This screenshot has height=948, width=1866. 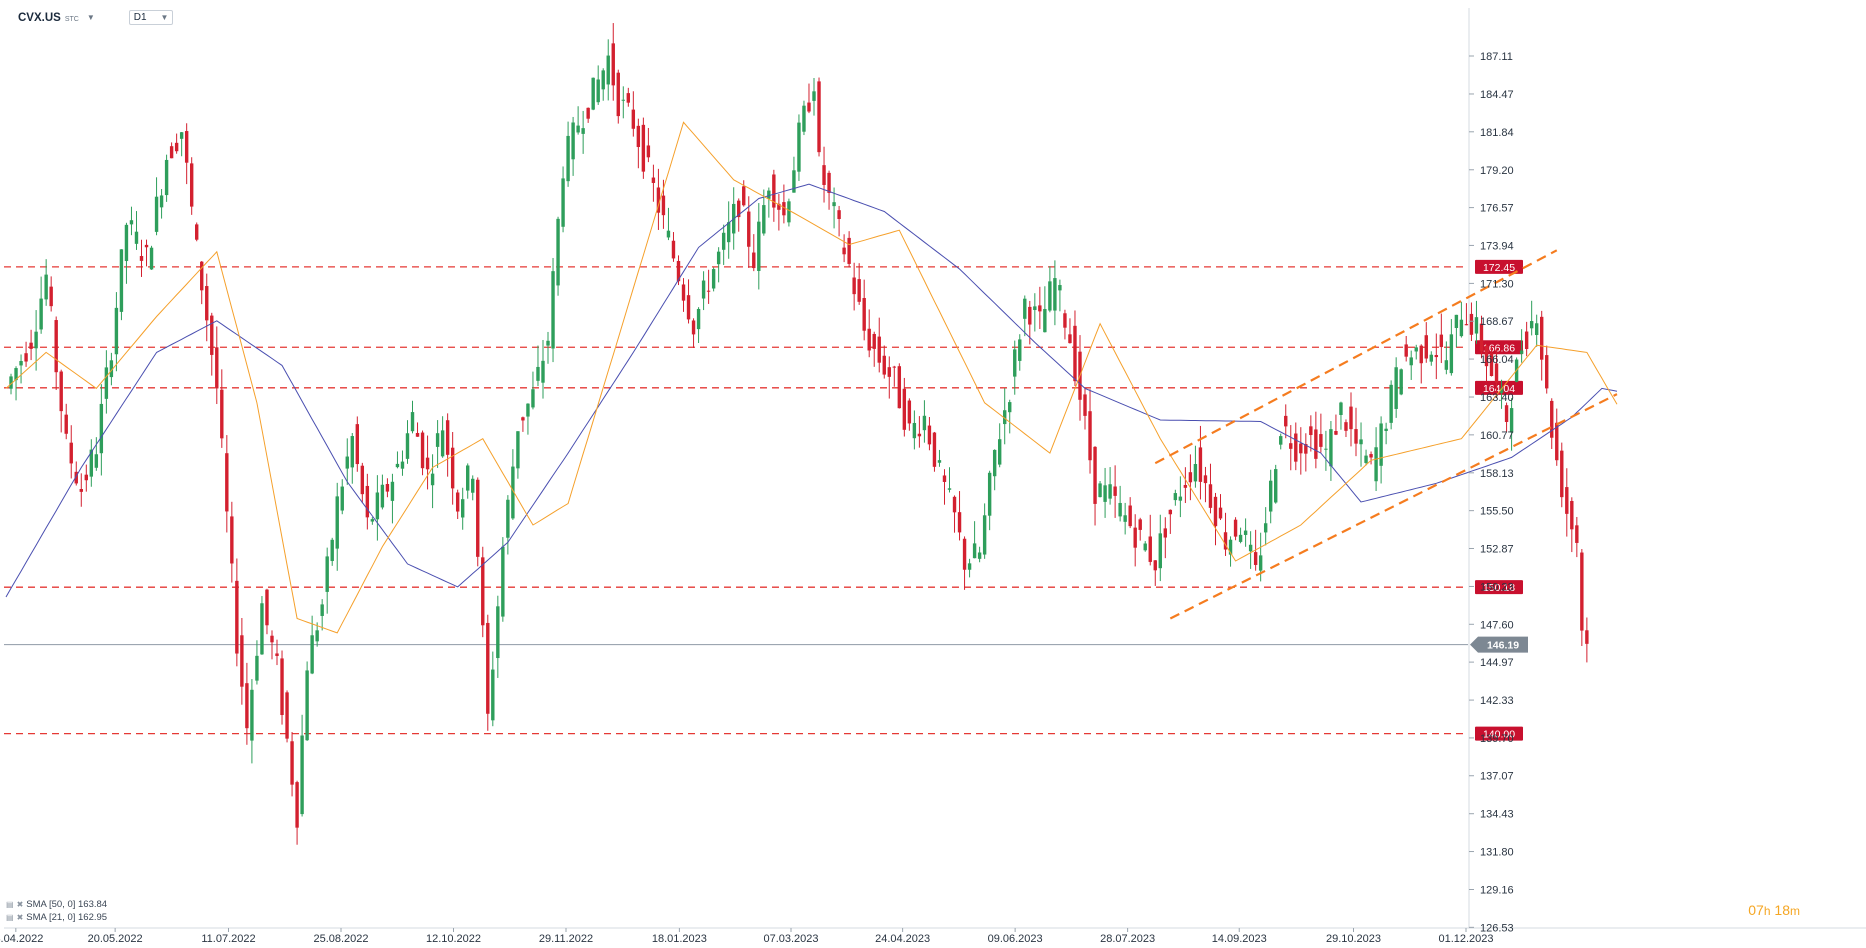 I want to click on timer-hours-unit: h, so click(x=1767, y=911).